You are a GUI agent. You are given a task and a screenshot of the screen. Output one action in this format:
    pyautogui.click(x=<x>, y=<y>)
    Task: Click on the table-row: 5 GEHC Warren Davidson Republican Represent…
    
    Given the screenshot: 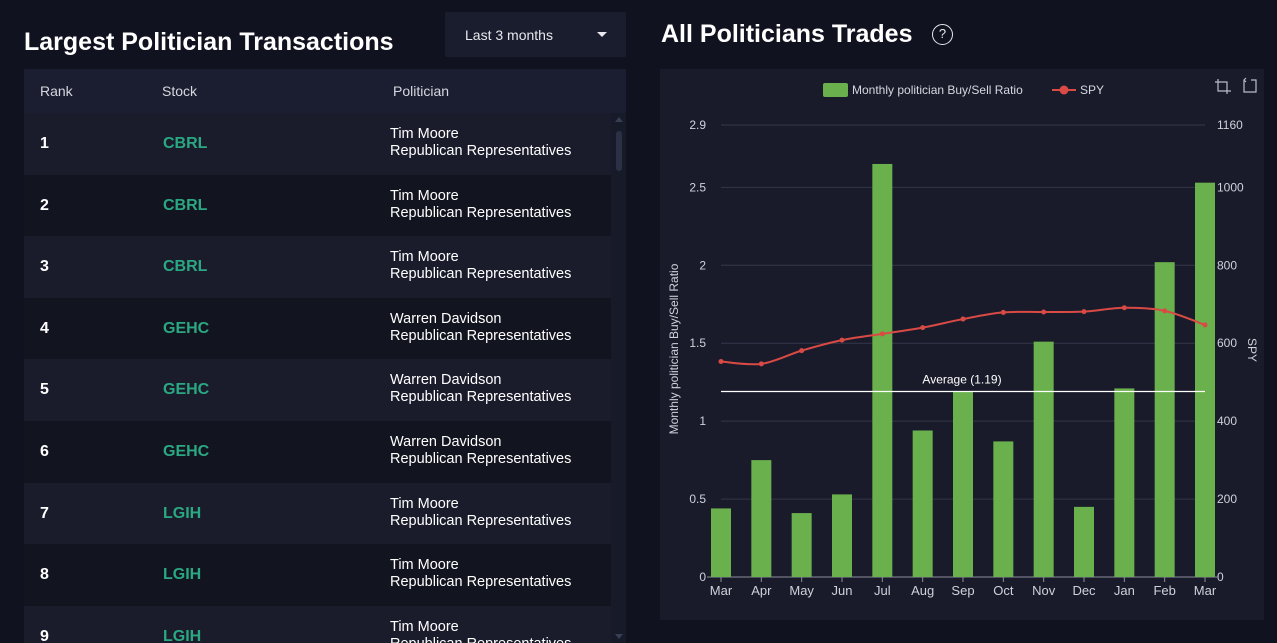 What is the action you would take?
    pyautogui.click(x=317, y=390)
    